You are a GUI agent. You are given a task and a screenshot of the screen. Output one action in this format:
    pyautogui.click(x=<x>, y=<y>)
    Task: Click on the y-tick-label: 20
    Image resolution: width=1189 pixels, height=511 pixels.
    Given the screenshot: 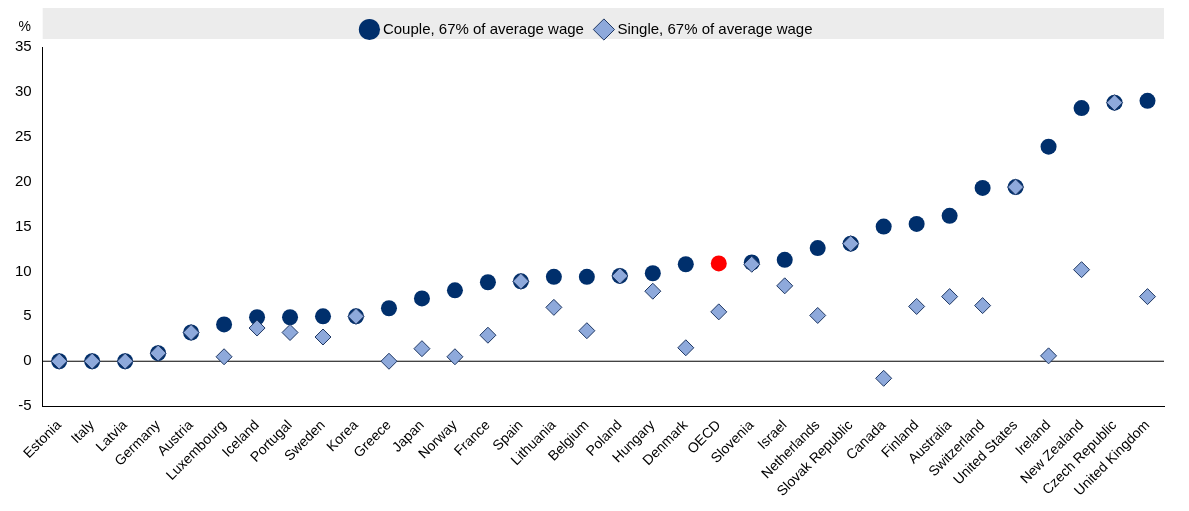 What is the action you would take?
    pyautogui.click(x=23, y=180)
    